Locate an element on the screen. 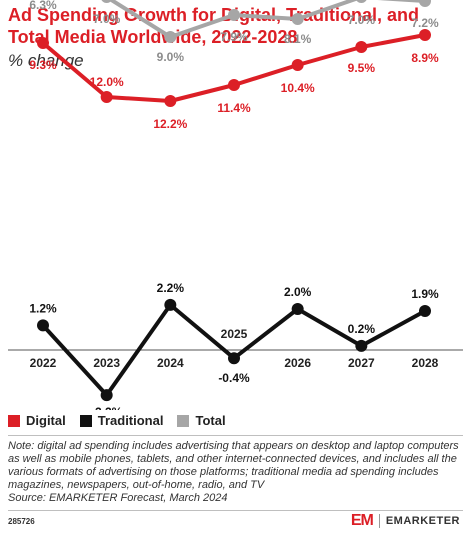  legend-label-traditional: Traditional is located at coordinates (130, 420).